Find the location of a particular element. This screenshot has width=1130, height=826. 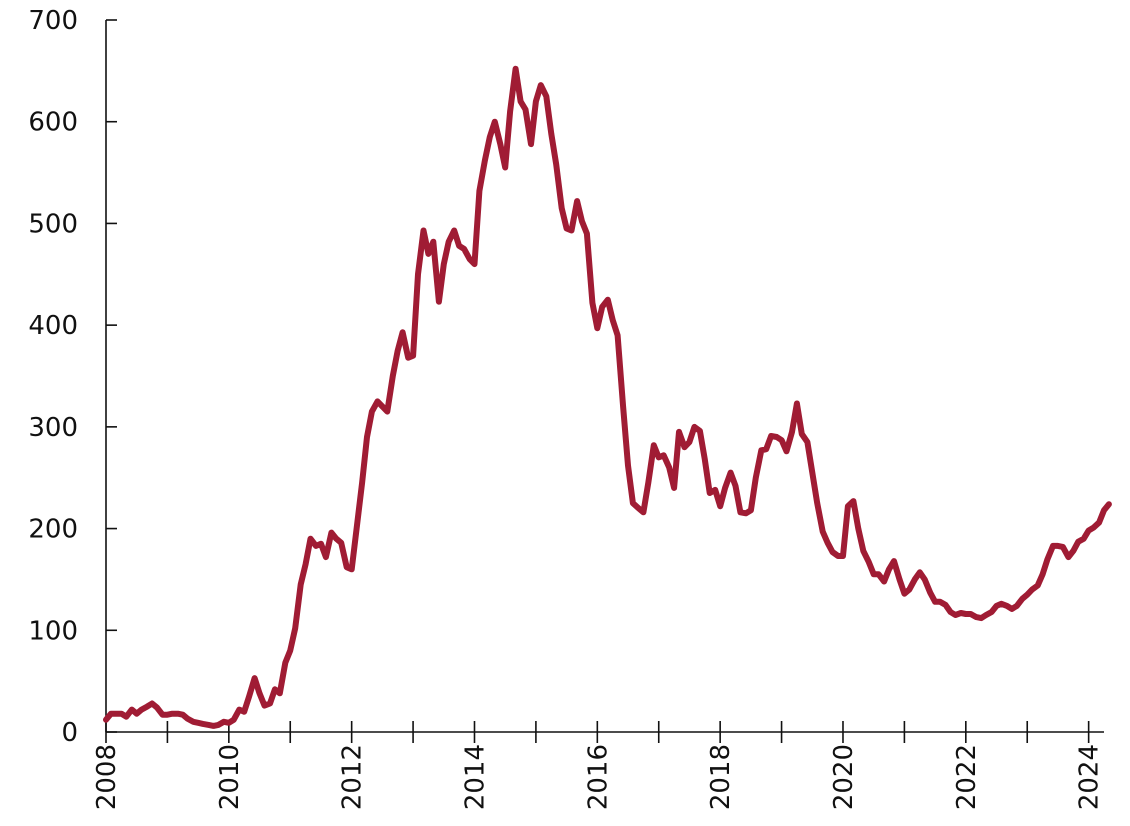

y-ticks: 0 100 200 300 400 500 600 700 is located at coordinates (72, 377).